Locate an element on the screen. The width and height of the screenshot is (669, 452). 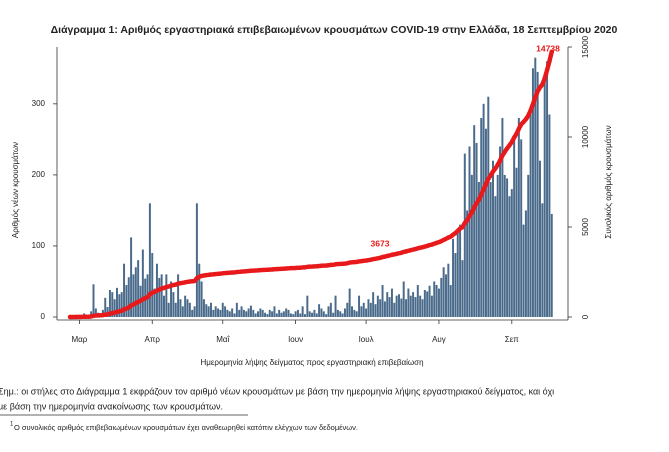
y-tick-label: 0 is located at coordinates (43, 316).